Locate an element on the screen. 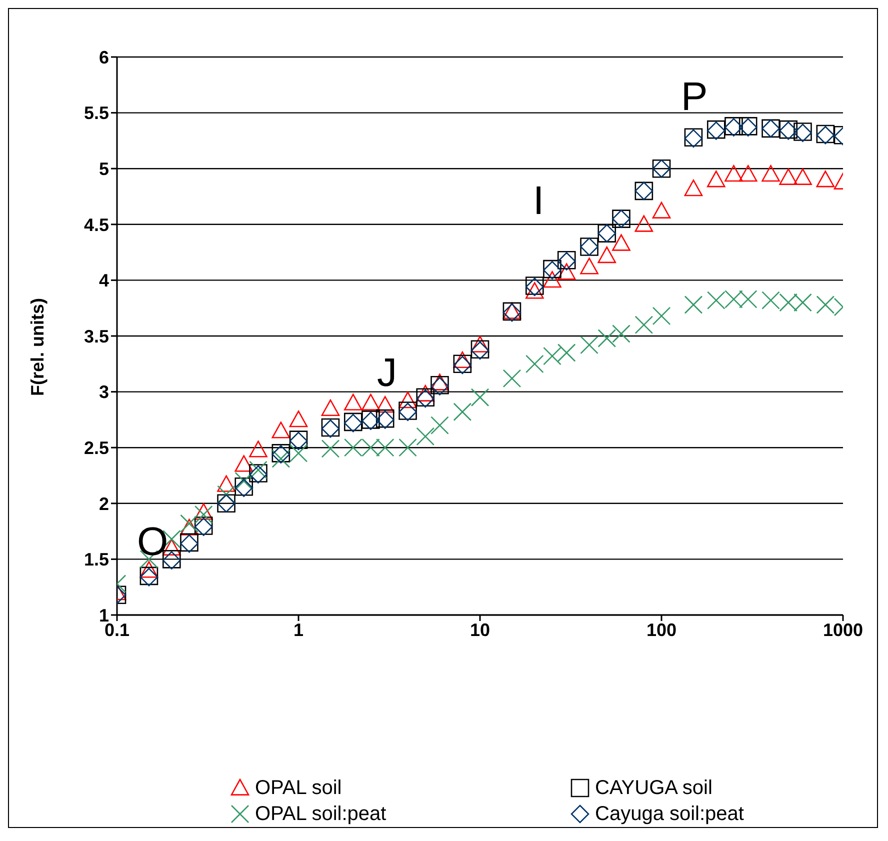 The height and width of the screenshot is (841, 888). legend-label: Cayuga soil:peat is located at coordinates (669, 814).